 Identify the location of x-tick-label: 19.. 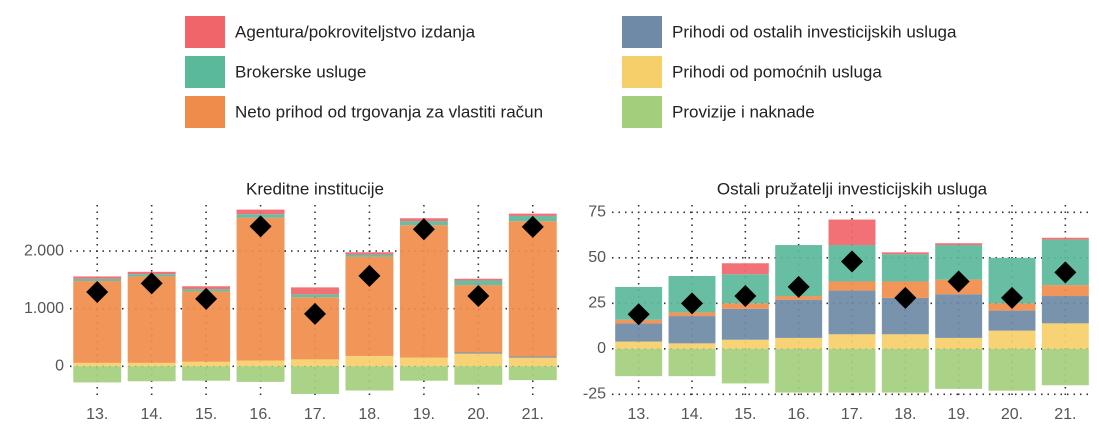
(424, 414).